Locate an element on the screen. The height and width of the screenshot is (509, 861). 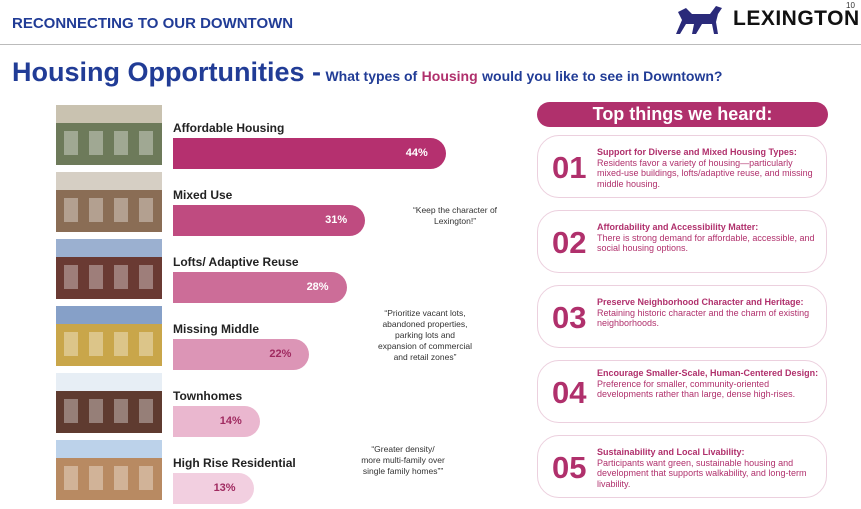
item-title: Sustainability and Local Livability: is located at coordinates (671, 452).